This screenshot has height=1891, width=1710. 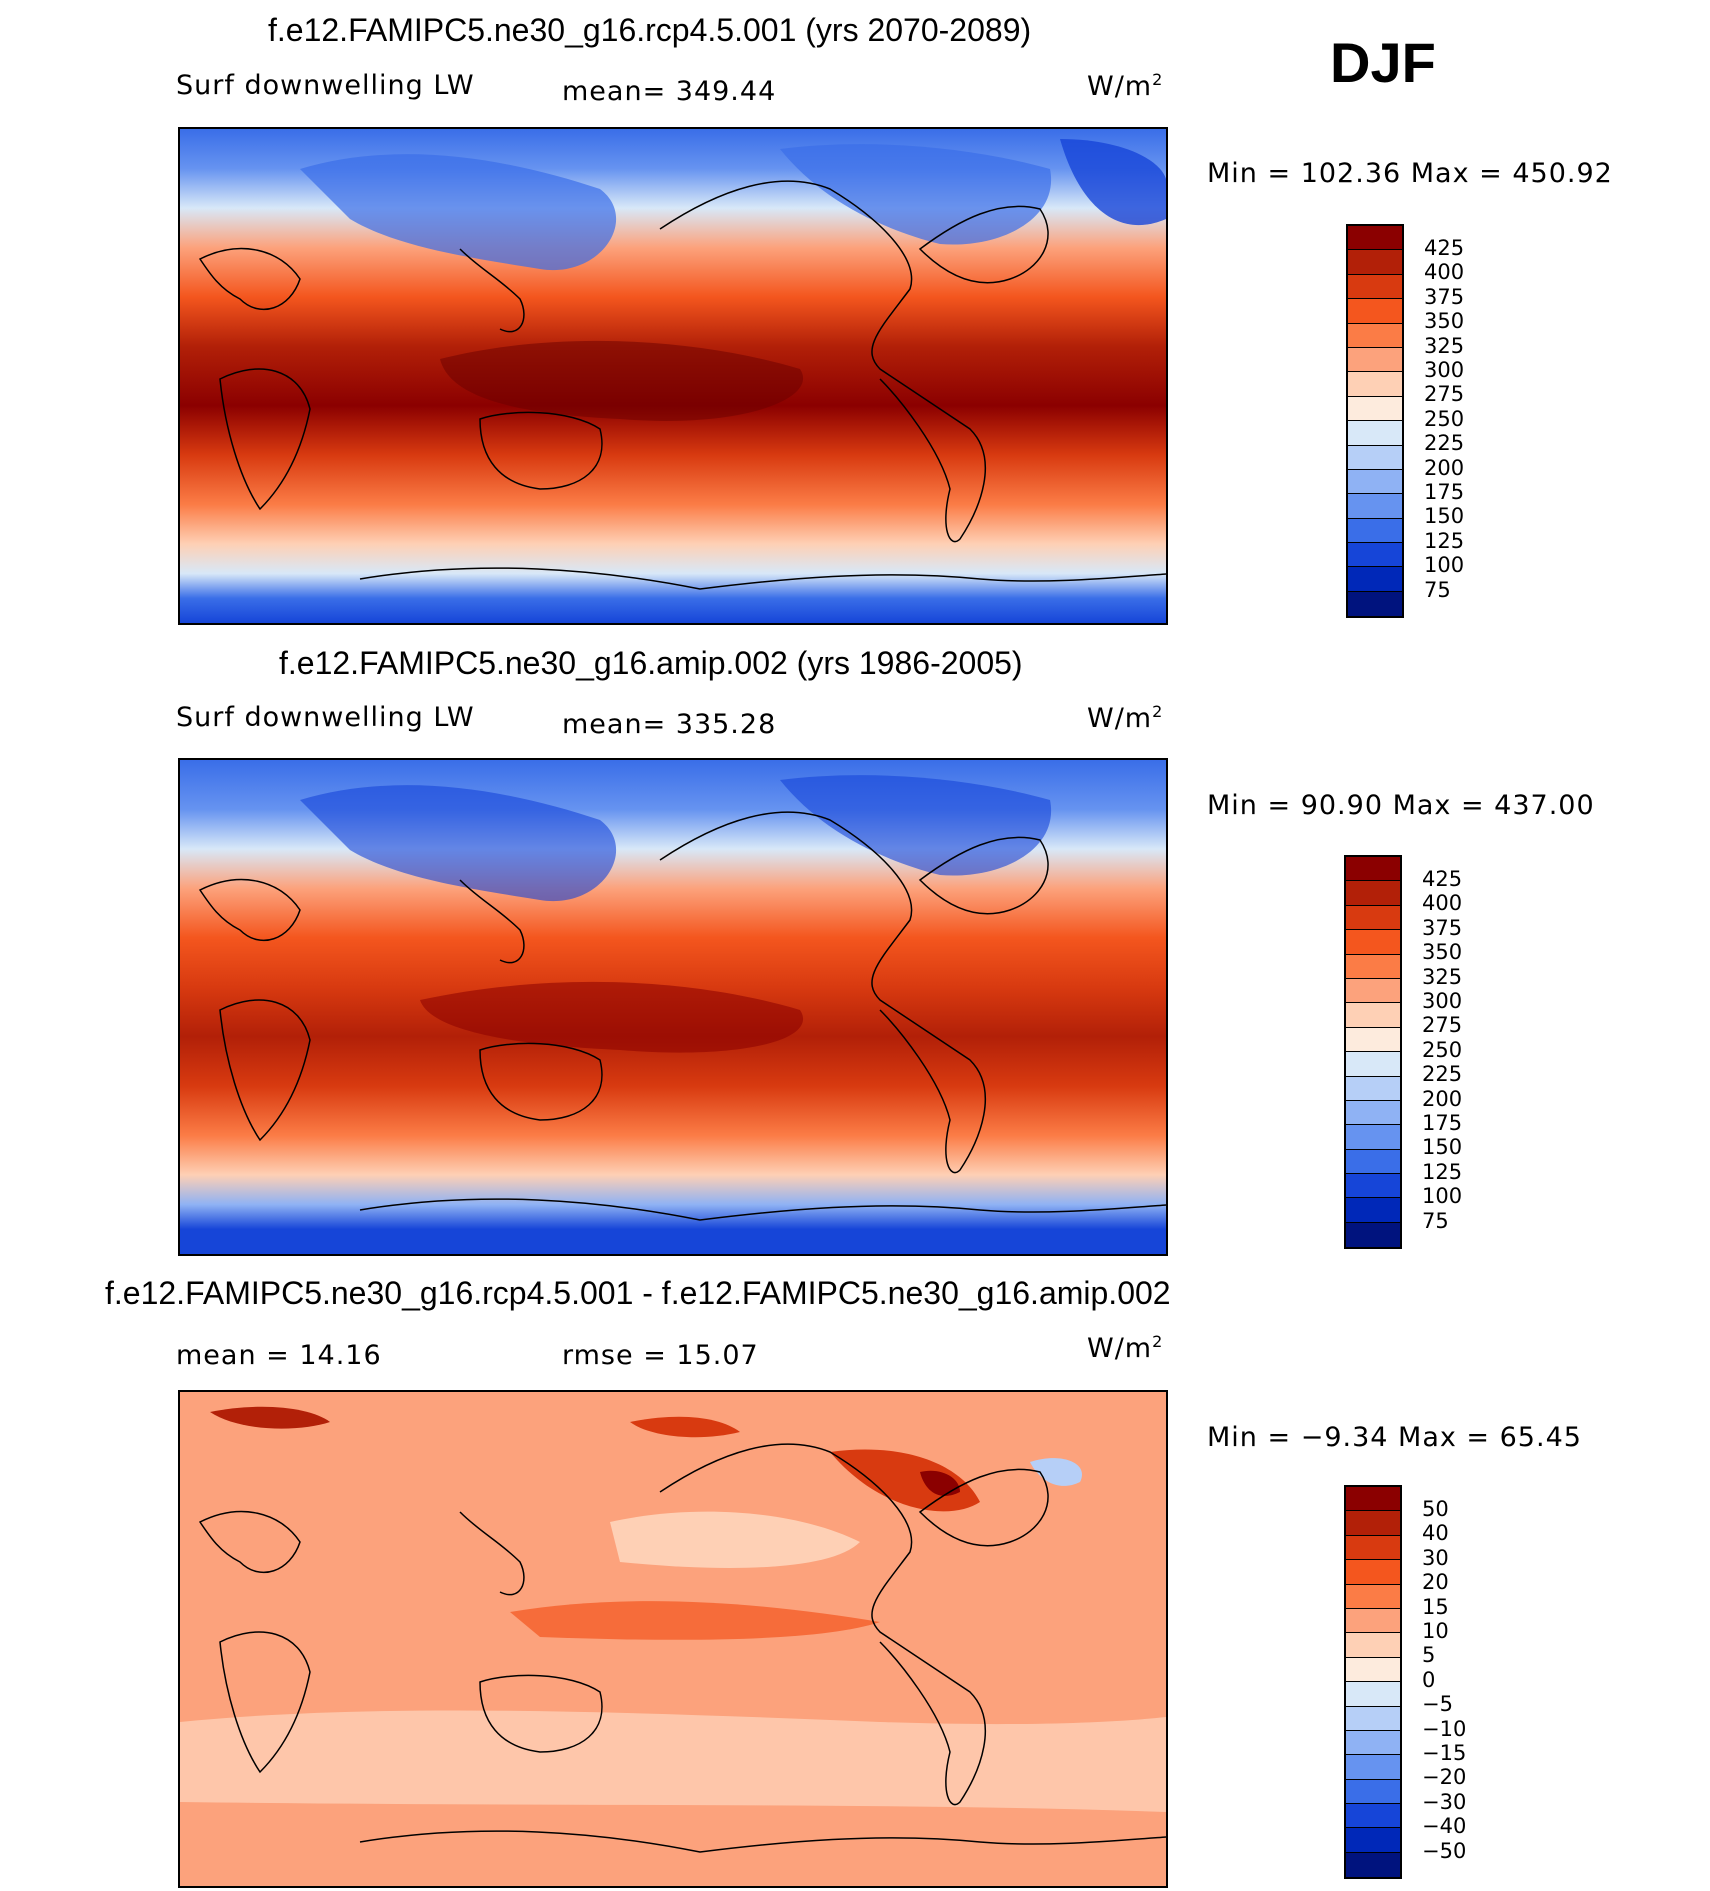 What do you see at coordinates (1444, 1777) in the screenshot?
I see `legend-level-label: −20` at bounding box center [1444, 1777].